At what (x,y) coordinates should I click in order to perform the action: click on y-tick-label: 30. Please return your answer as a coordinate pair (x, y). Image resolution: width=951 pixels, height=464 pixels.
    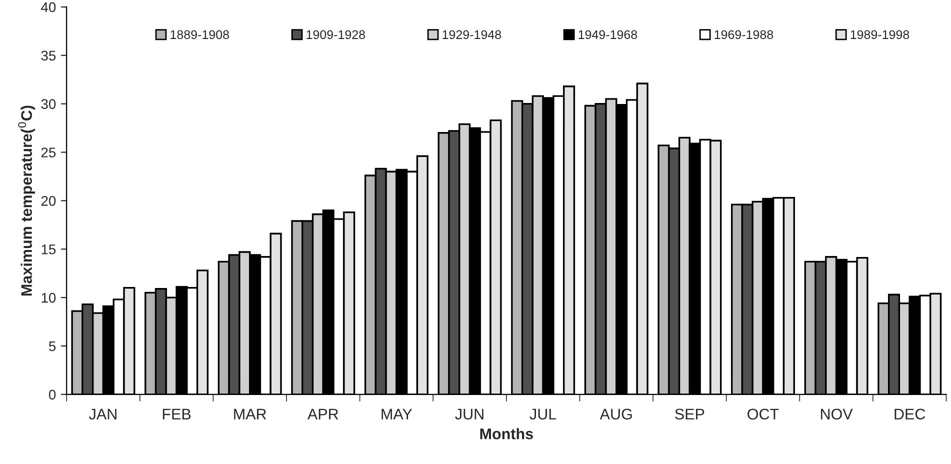
    Looking at the image, I should click on (48, 104).